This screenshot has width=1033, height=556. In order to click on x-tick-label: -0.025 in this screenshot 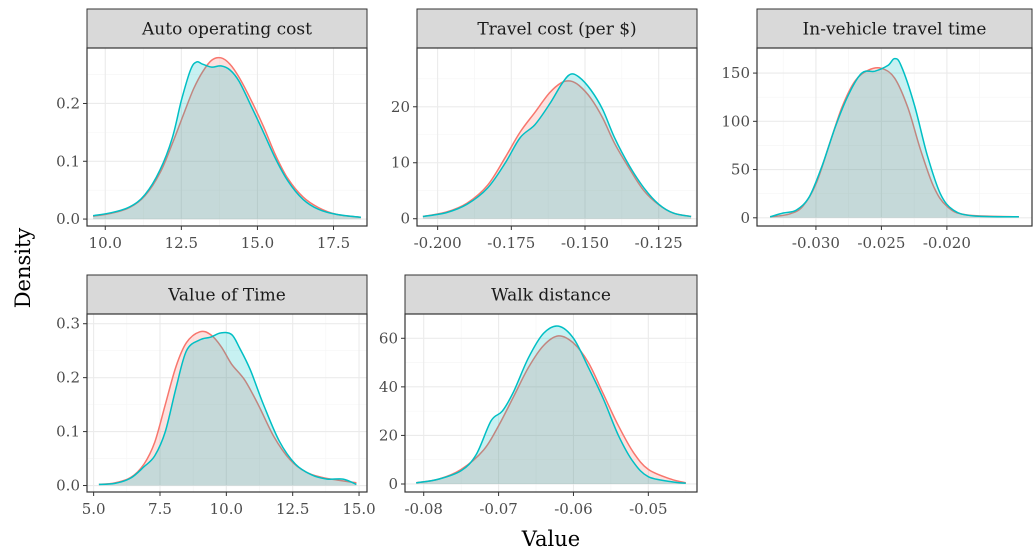, I will do `click(881, 243)`.